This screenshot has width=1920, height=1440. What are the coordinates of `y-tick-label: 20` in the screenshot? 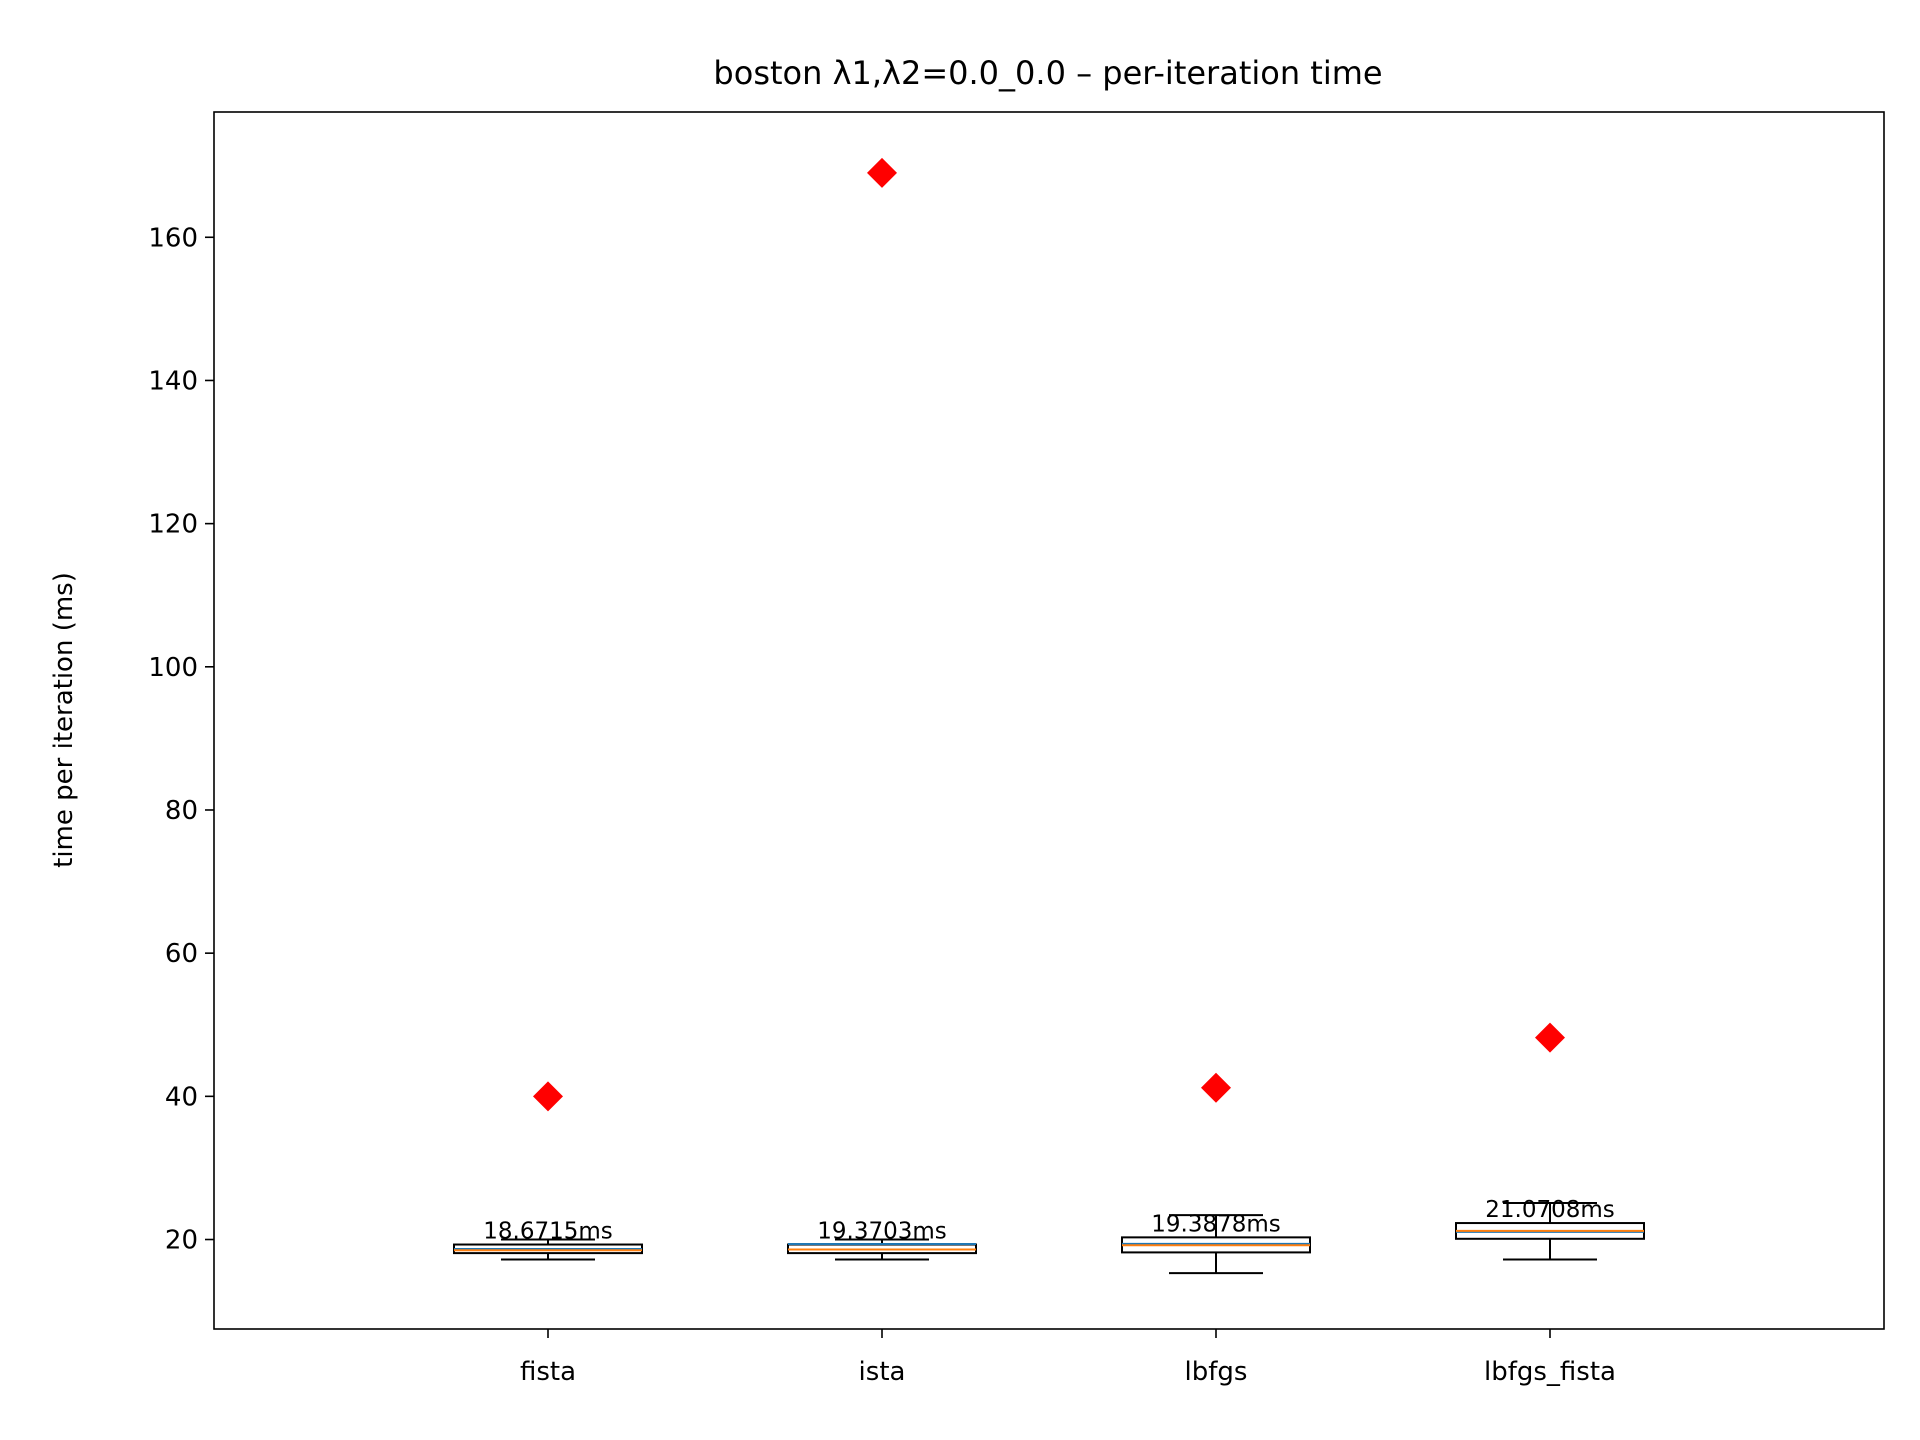 It's located at (181, 1241).